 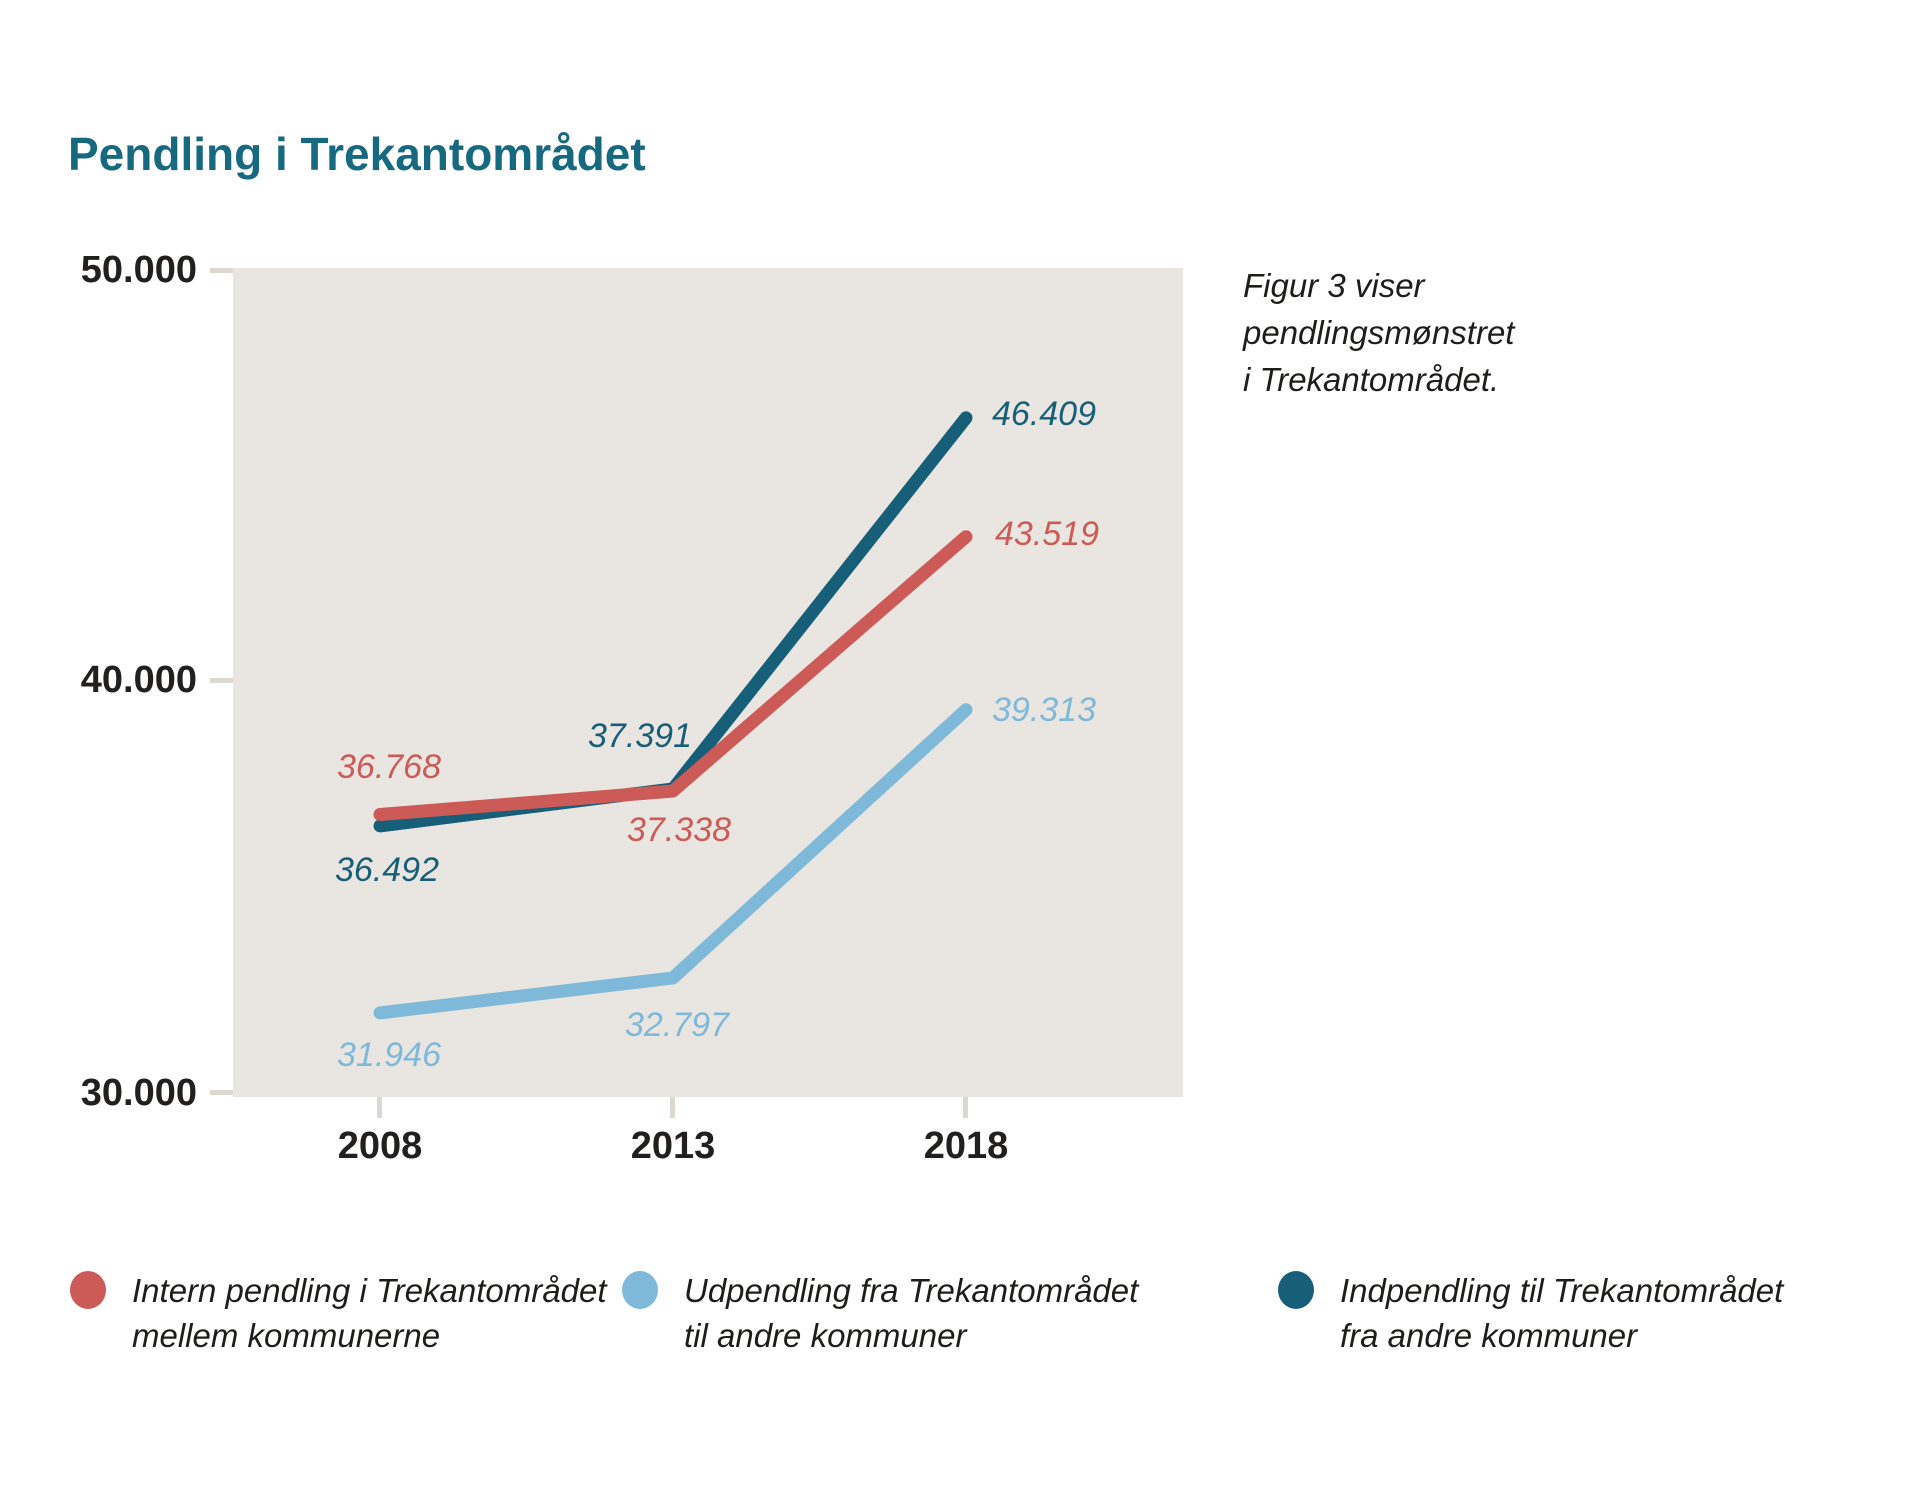 What do you see at coordinates (380, 1146) in the screenshot?
I see `x-axis-label: 2008` at bounding box center [380, 1146].